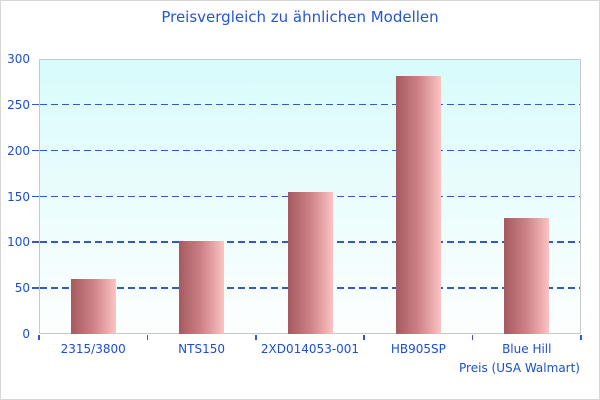 The image size is (600, 400). What do you see at coordinates (519, 368) in the screenshot?
I see `value-axis-title: Preis (USA Walmart)` at bounding box center [519, 368].